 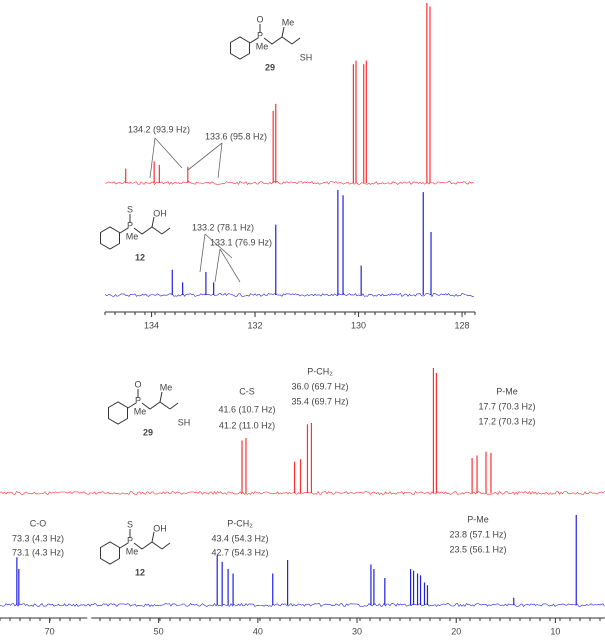 What do you see at coordinates (555, 631) in the screenshot?
I see `x-tick-label: 10` at bounding box center [555, 631].